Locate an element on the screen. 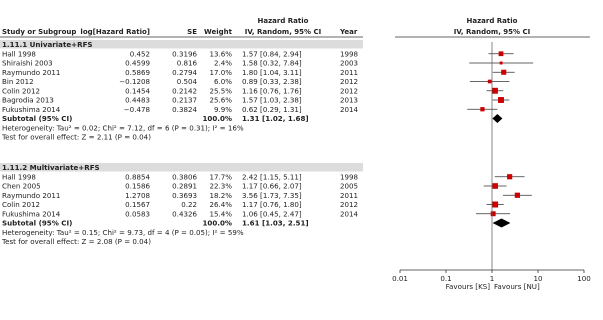  study-ci: 1.17 [0.66, 2.07] is located at coordinates (272, 186).